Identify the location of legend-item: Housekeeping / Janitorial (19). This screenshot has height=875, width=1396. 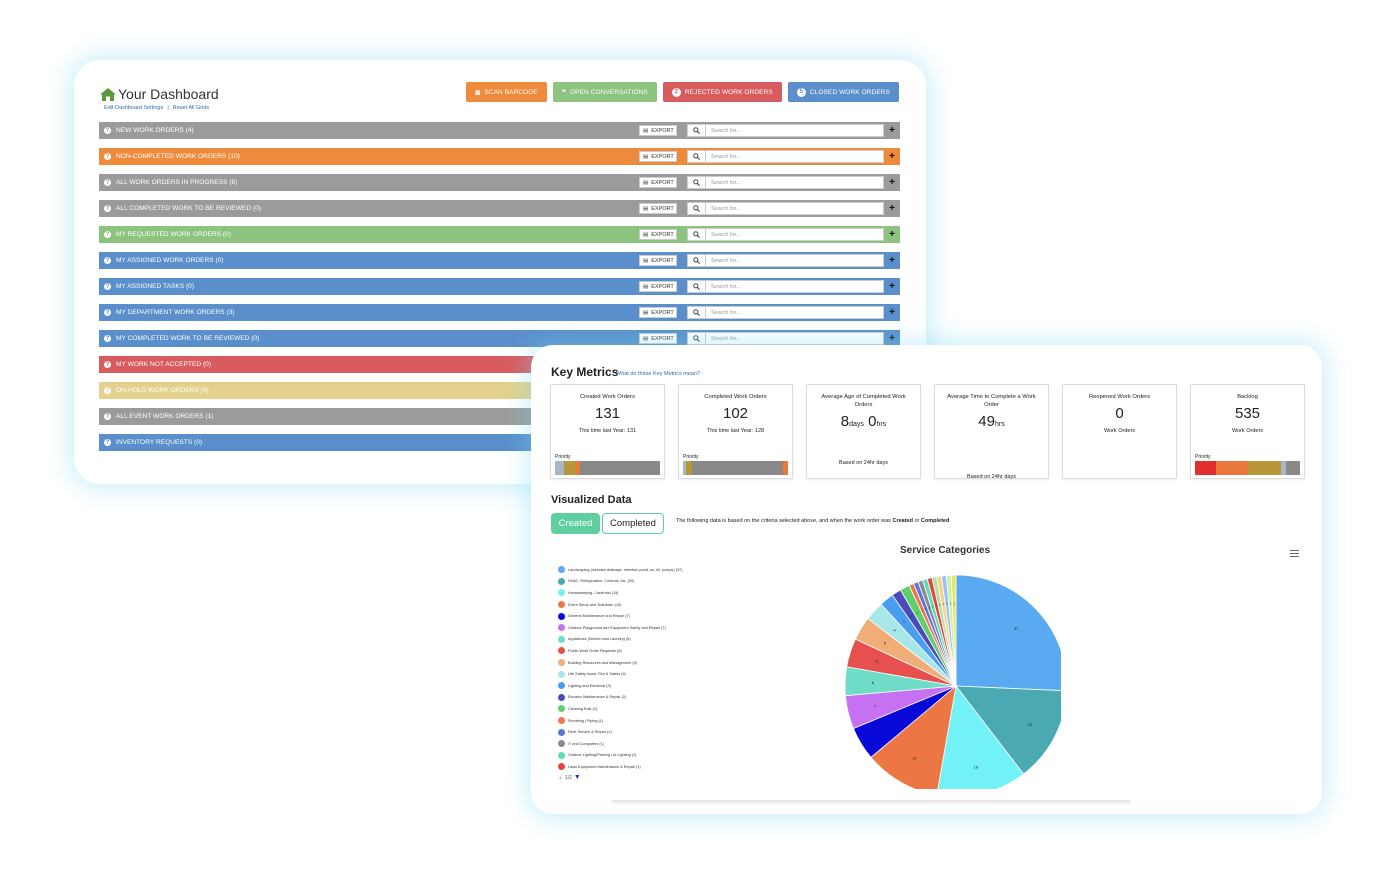
(620, 593).